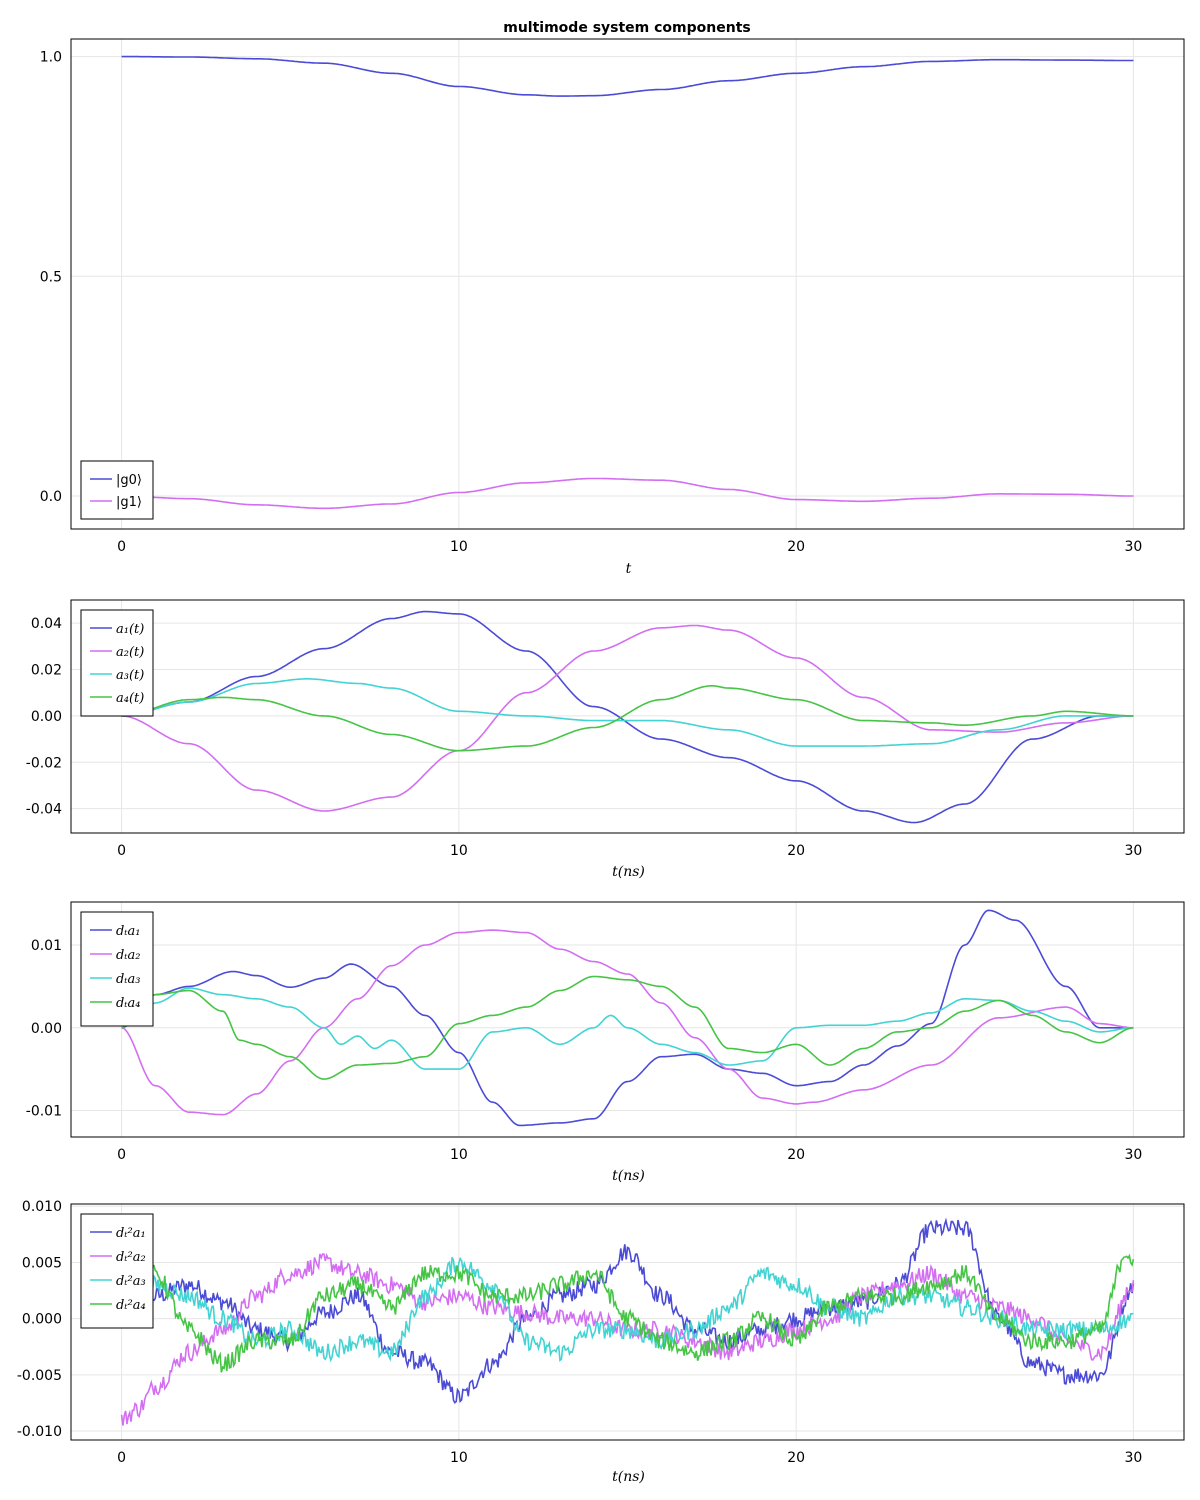  What do you see at coordinates (128, 955) in the screenshot?
I see `legend-label: dₜa₂` at bounding box center [128, 955].